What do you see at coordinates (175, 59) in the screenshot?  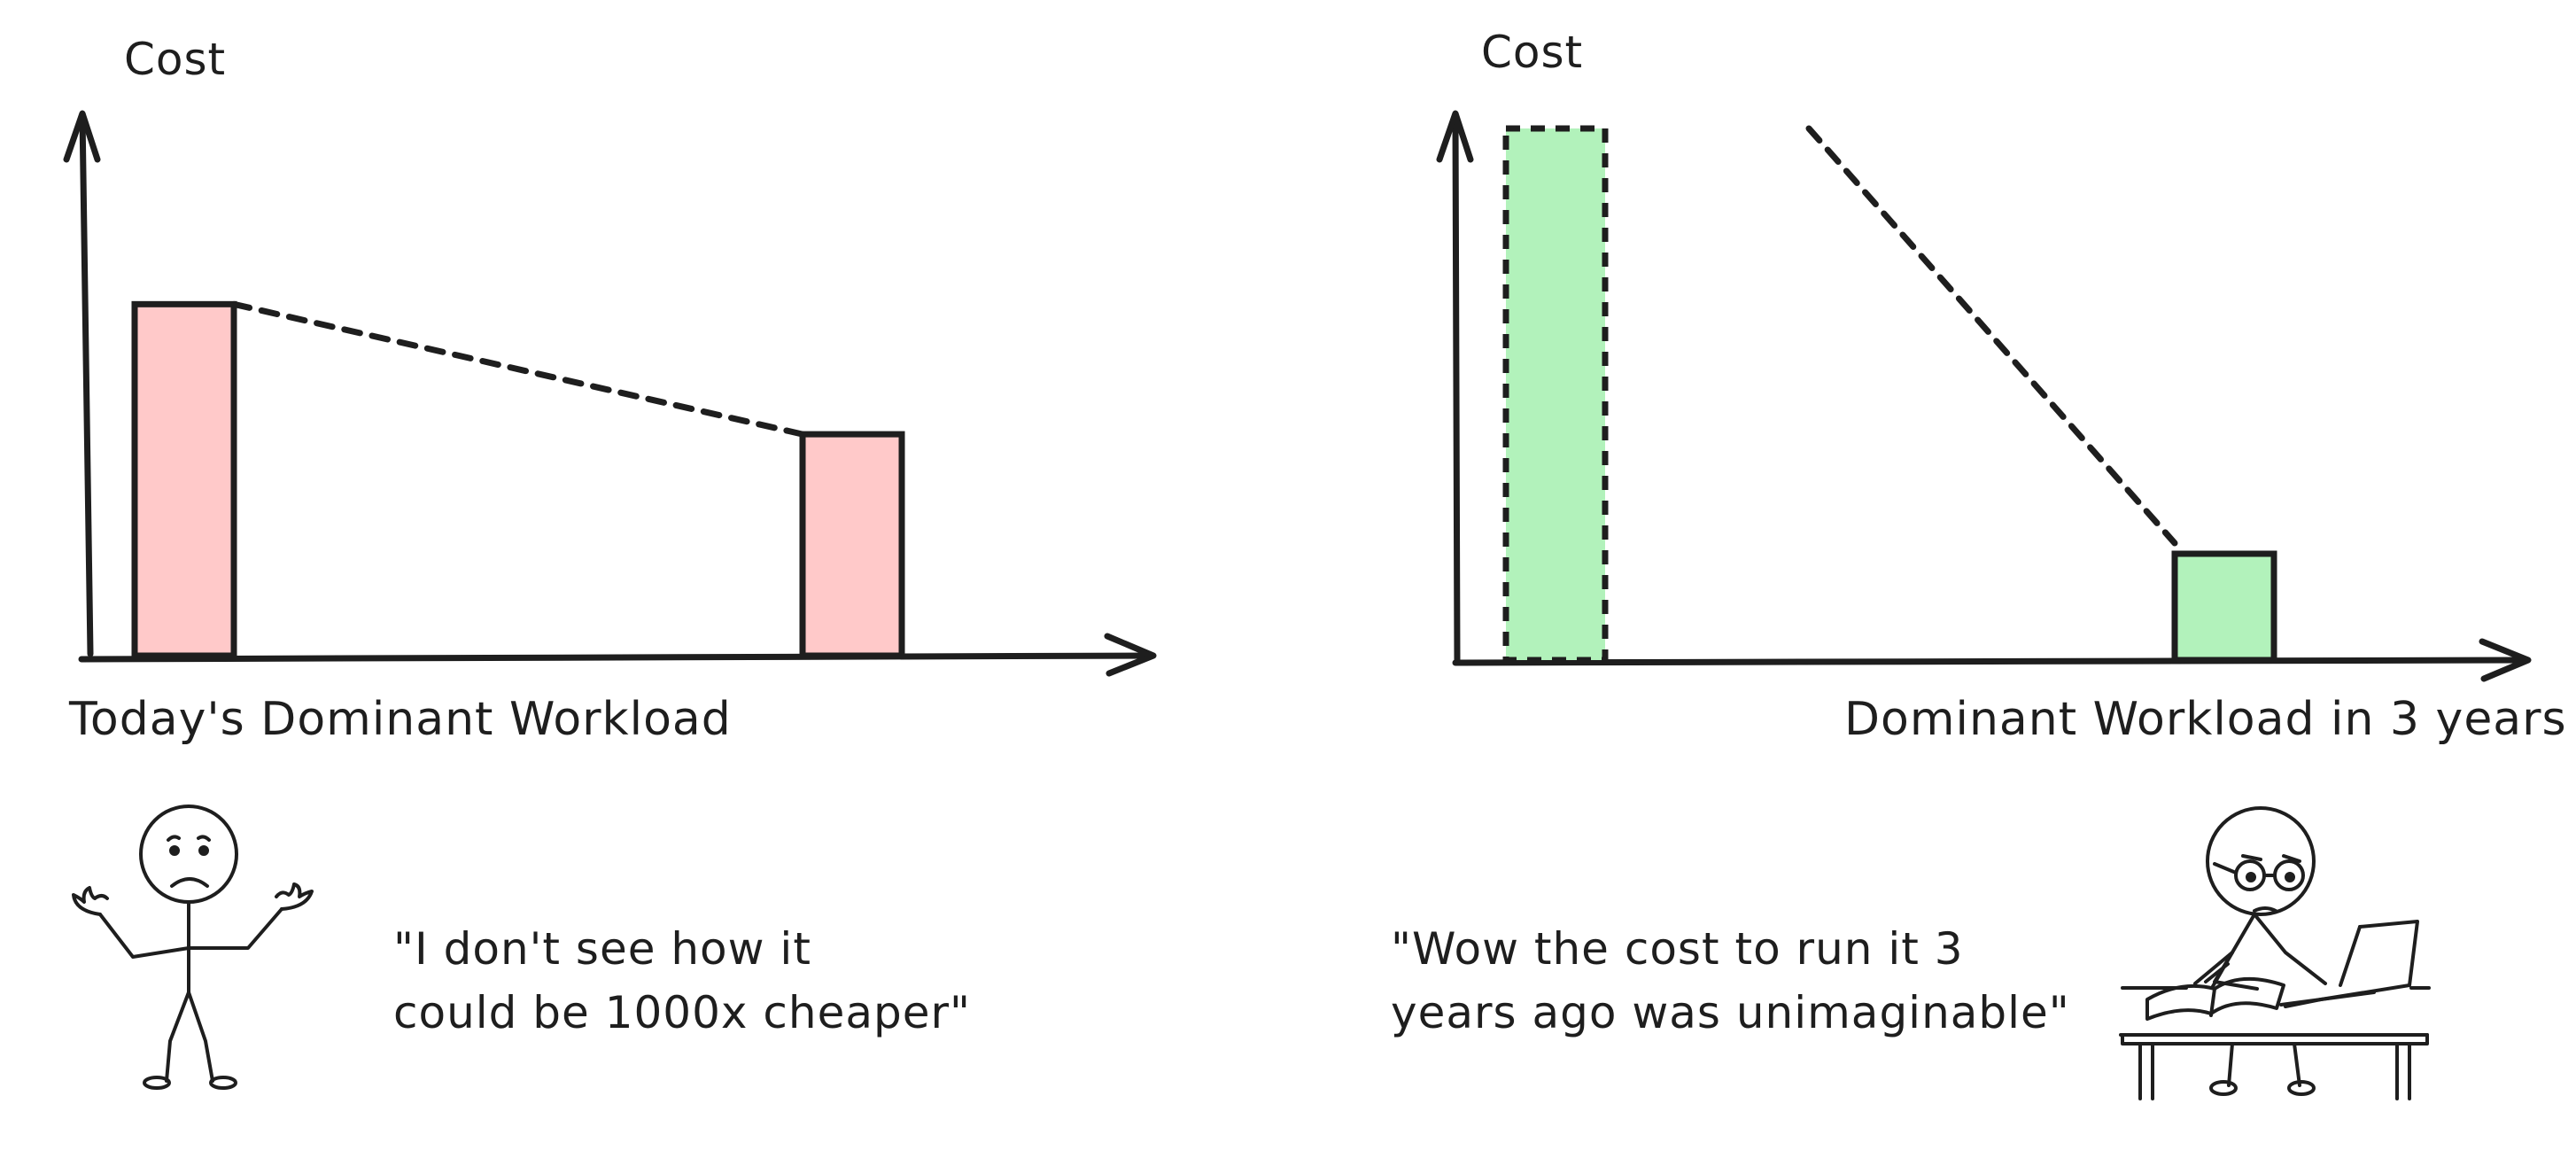 I see `left-y-axis-label: Cost` at bounding box center [175, 59].